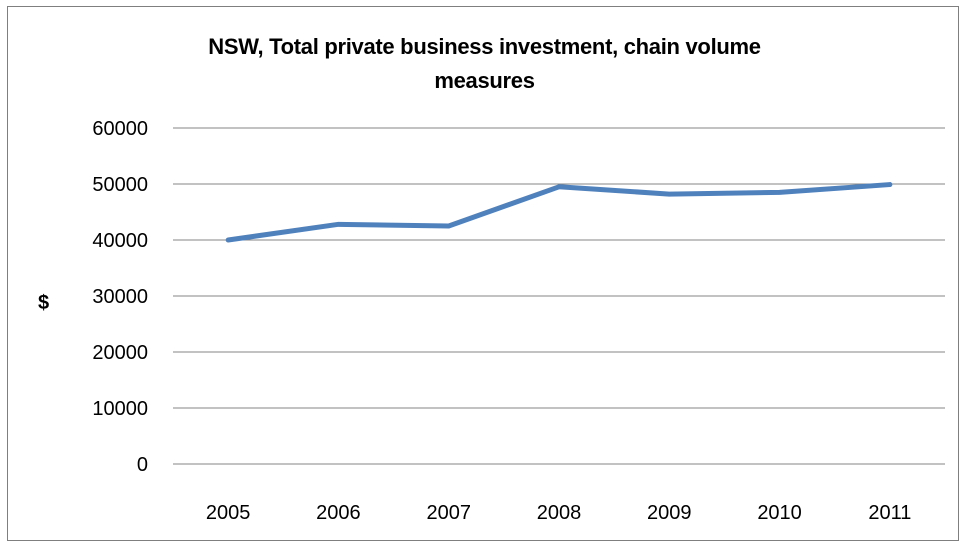 The image size is (969, 547). What do you see at coordinates (338, 513) in the screenshot?
I see `x-tick-label: 2006` at bounding box center [338, 513].